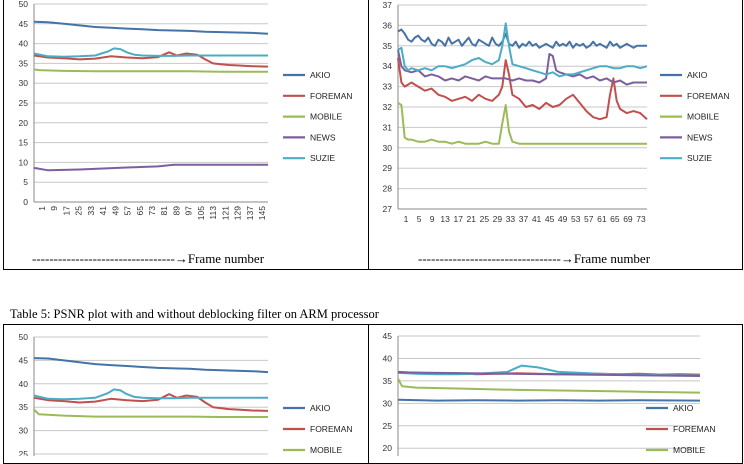 The image size is (744, 464). What do you see at coordinates (176, 211) in the screenshot?
I see `x-tick-label: 89` at bounding box center [176, 211].